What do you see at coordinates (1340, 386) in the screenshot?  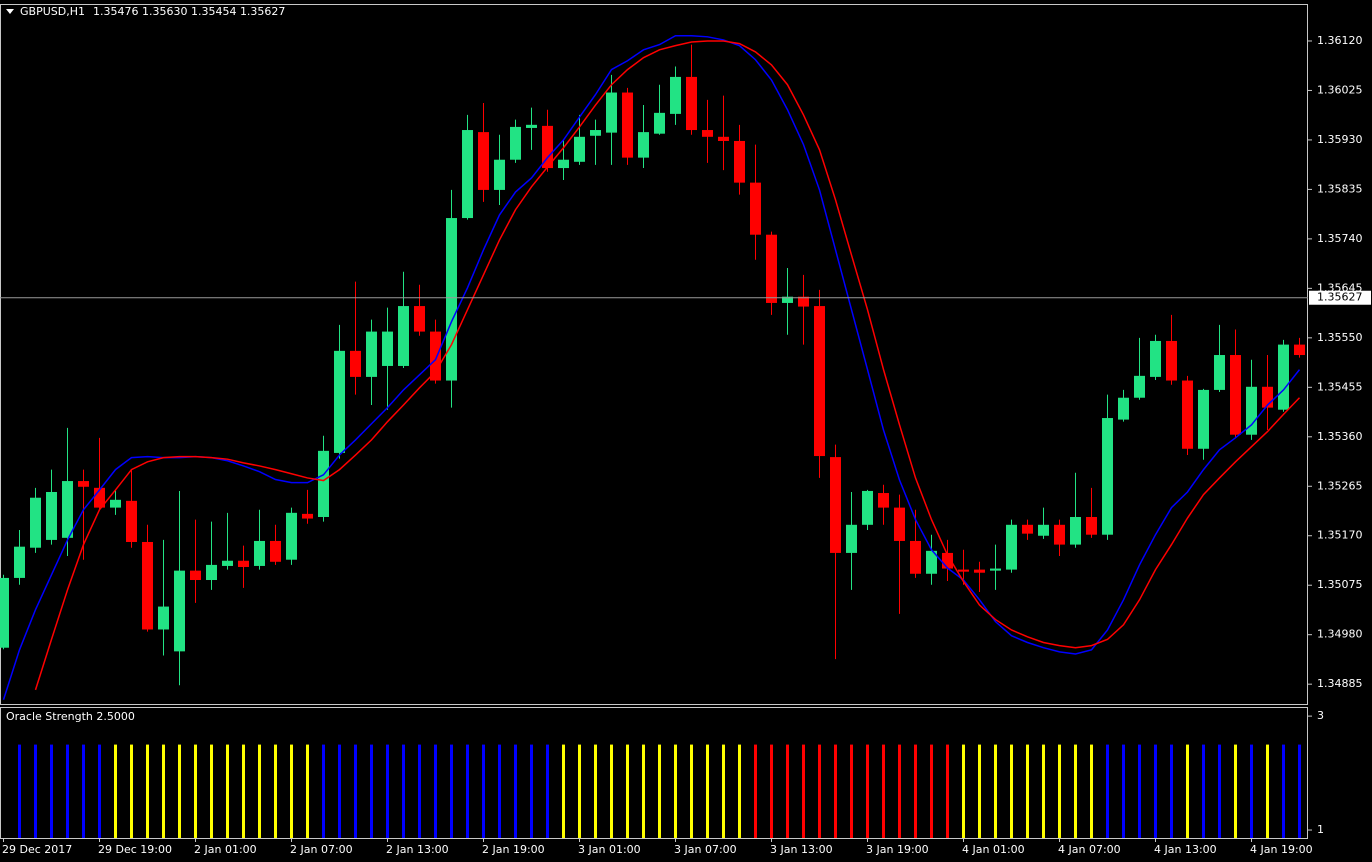 I see `y-tick-label: 1.35455` at bounding box center [1340, 386].